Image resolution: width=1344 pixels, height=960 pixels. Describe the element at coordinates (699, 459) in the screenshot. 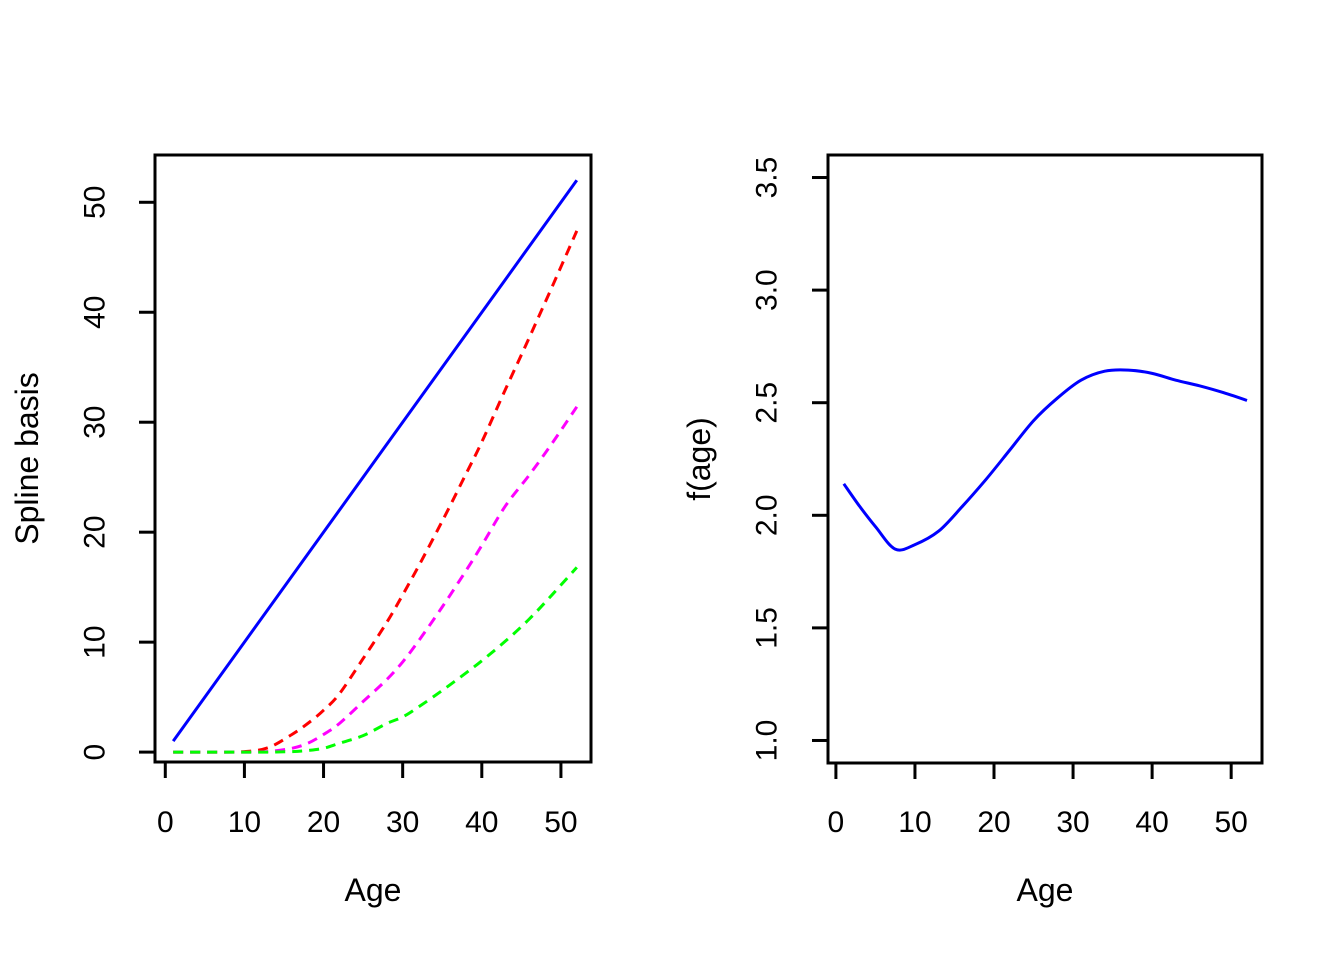

I see `y-axis-title: f(age)` at that location.